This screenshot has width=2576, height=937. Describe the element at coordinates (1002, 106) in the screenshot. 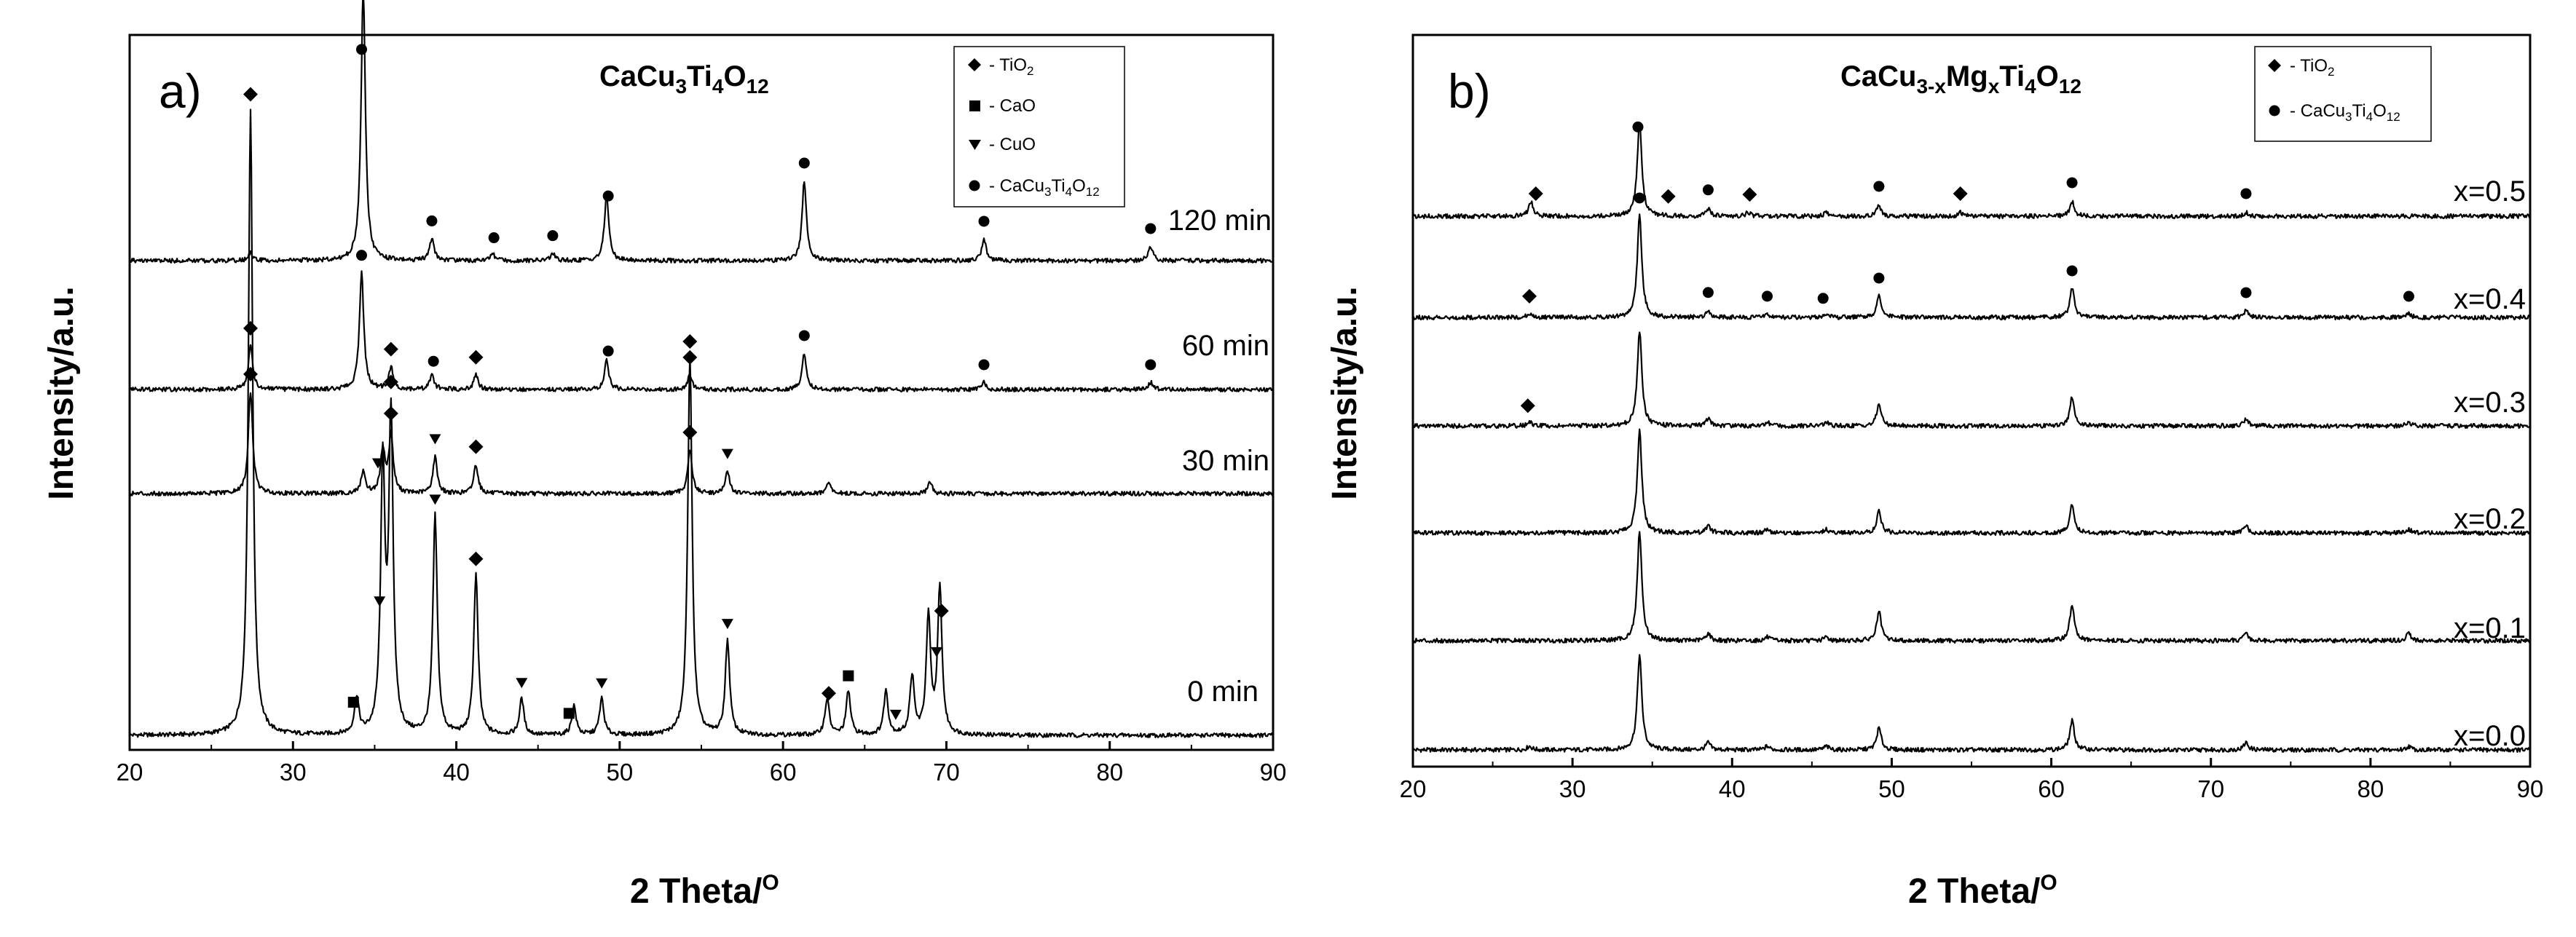

I see `legend-entry-cao: - CaO` at that location.